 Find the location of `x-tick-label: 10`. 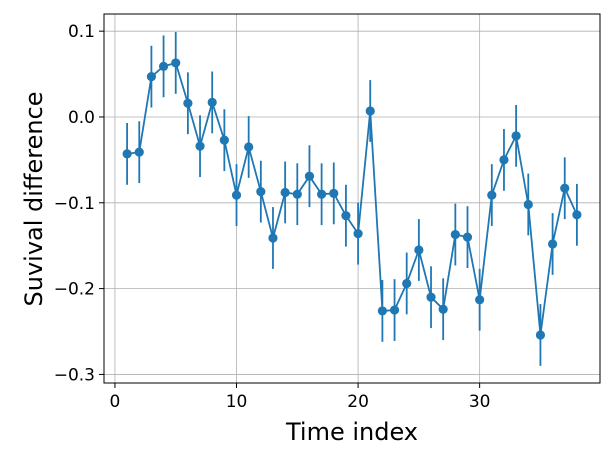

x-tick-label: 10 is located at coordinates (237, 402).